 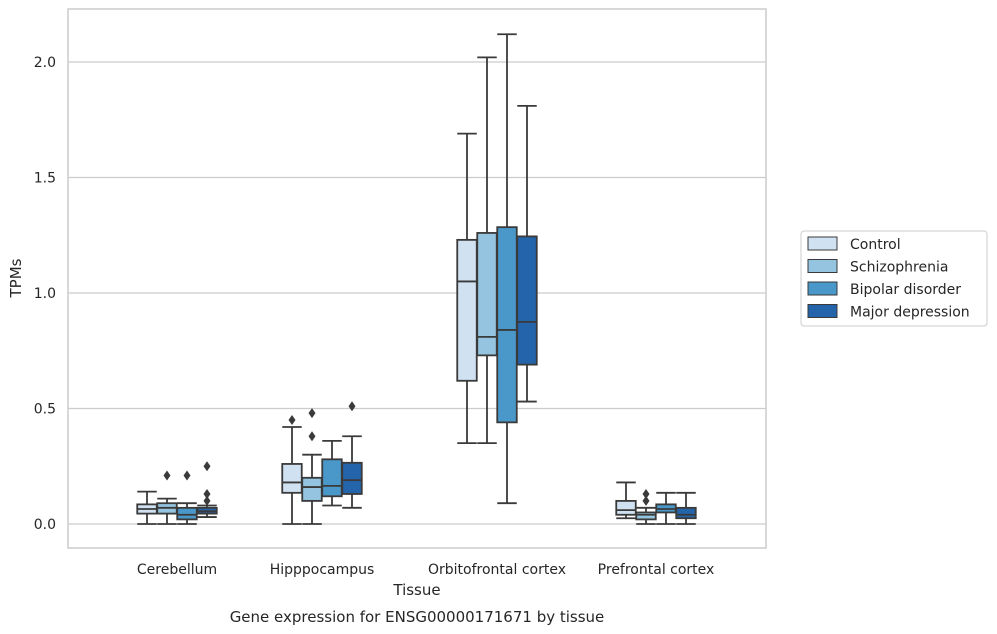 I want to click on y-axis-ticks: 0.0 0.5 1.0 1.5 2.0, so click(x=45, y=294).